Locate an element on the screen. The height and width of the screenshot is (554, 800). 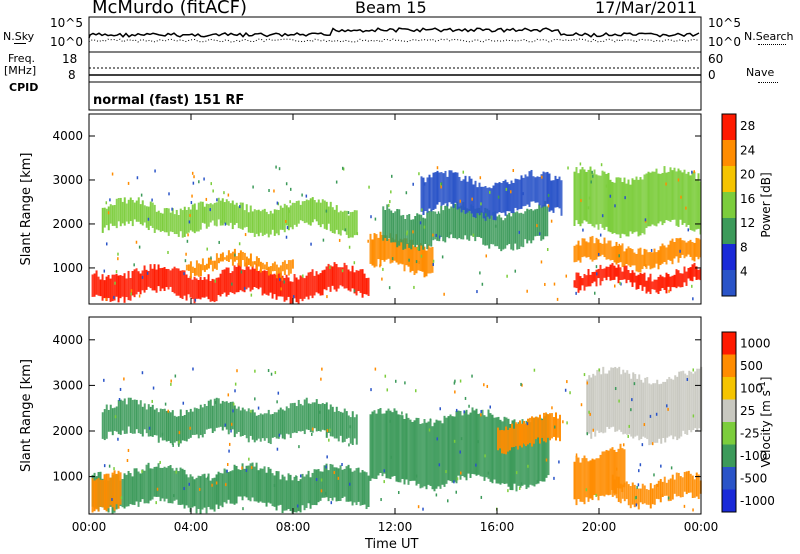
y-tick-label: 4000 is located at coordinates (67, 340).